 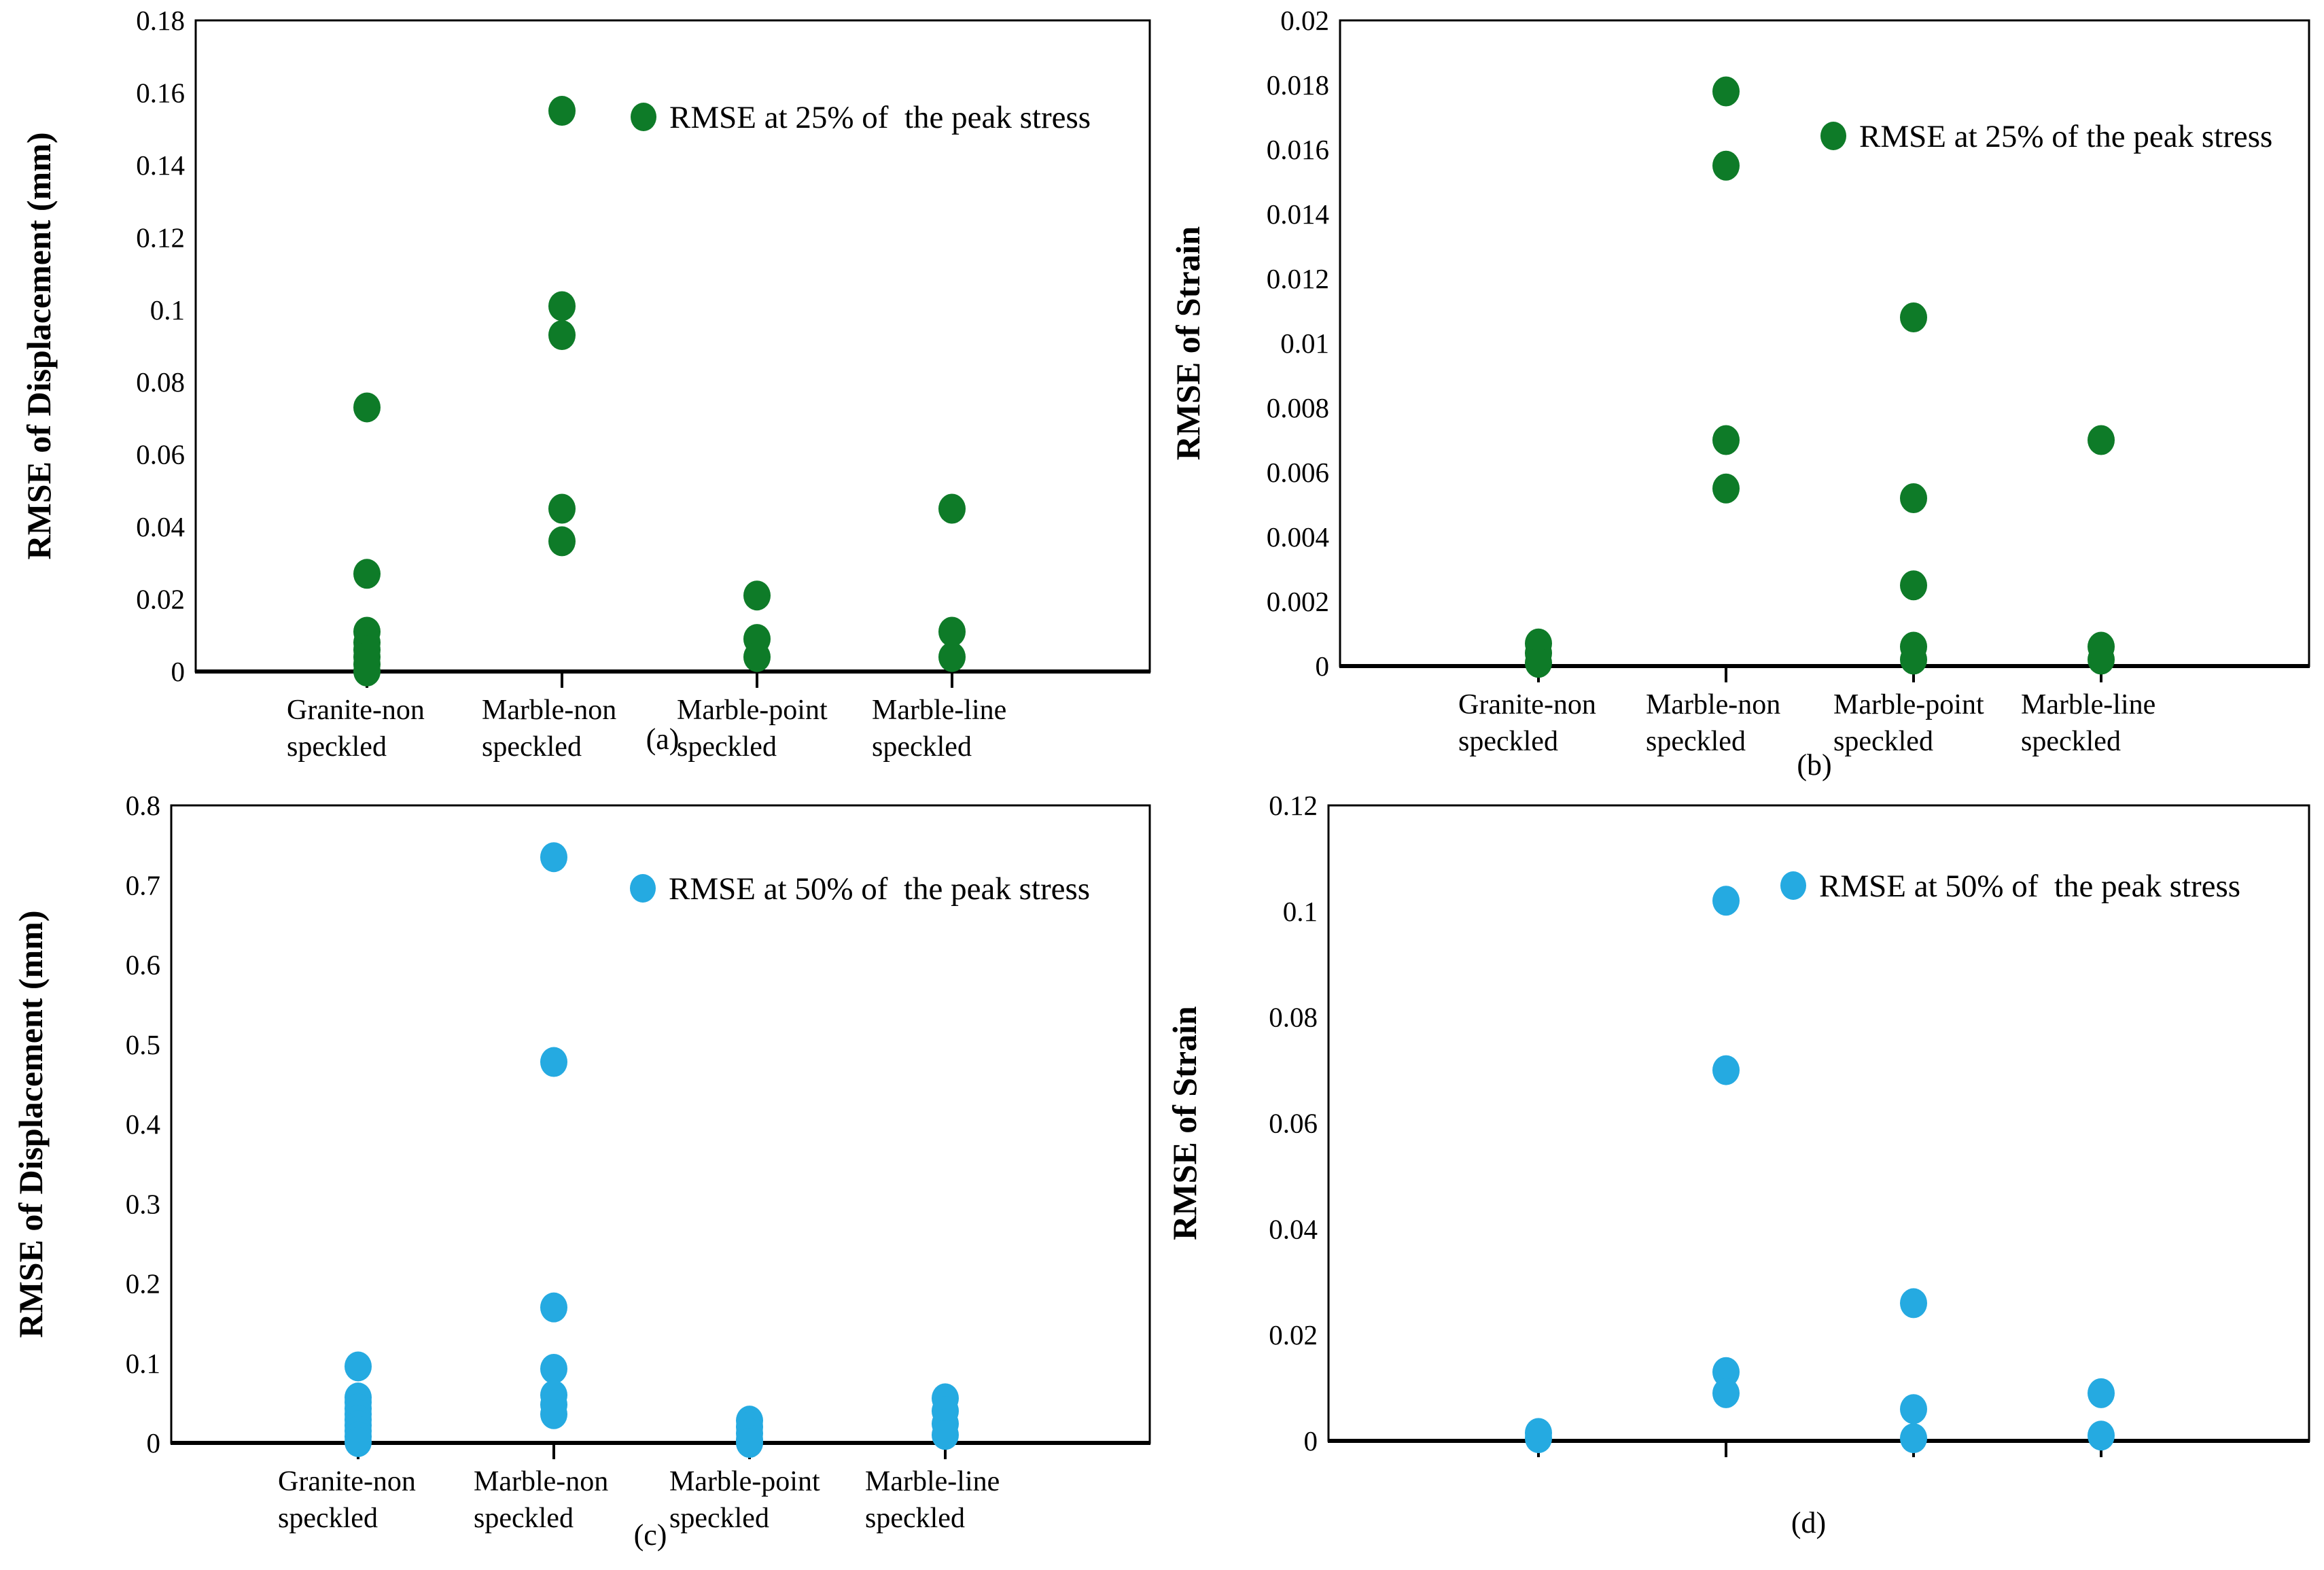 What do you see at coordinates (1298, 278) in the screenshot?
I see `y-tick-label: 0.012` at bounding box center [1298, 278].